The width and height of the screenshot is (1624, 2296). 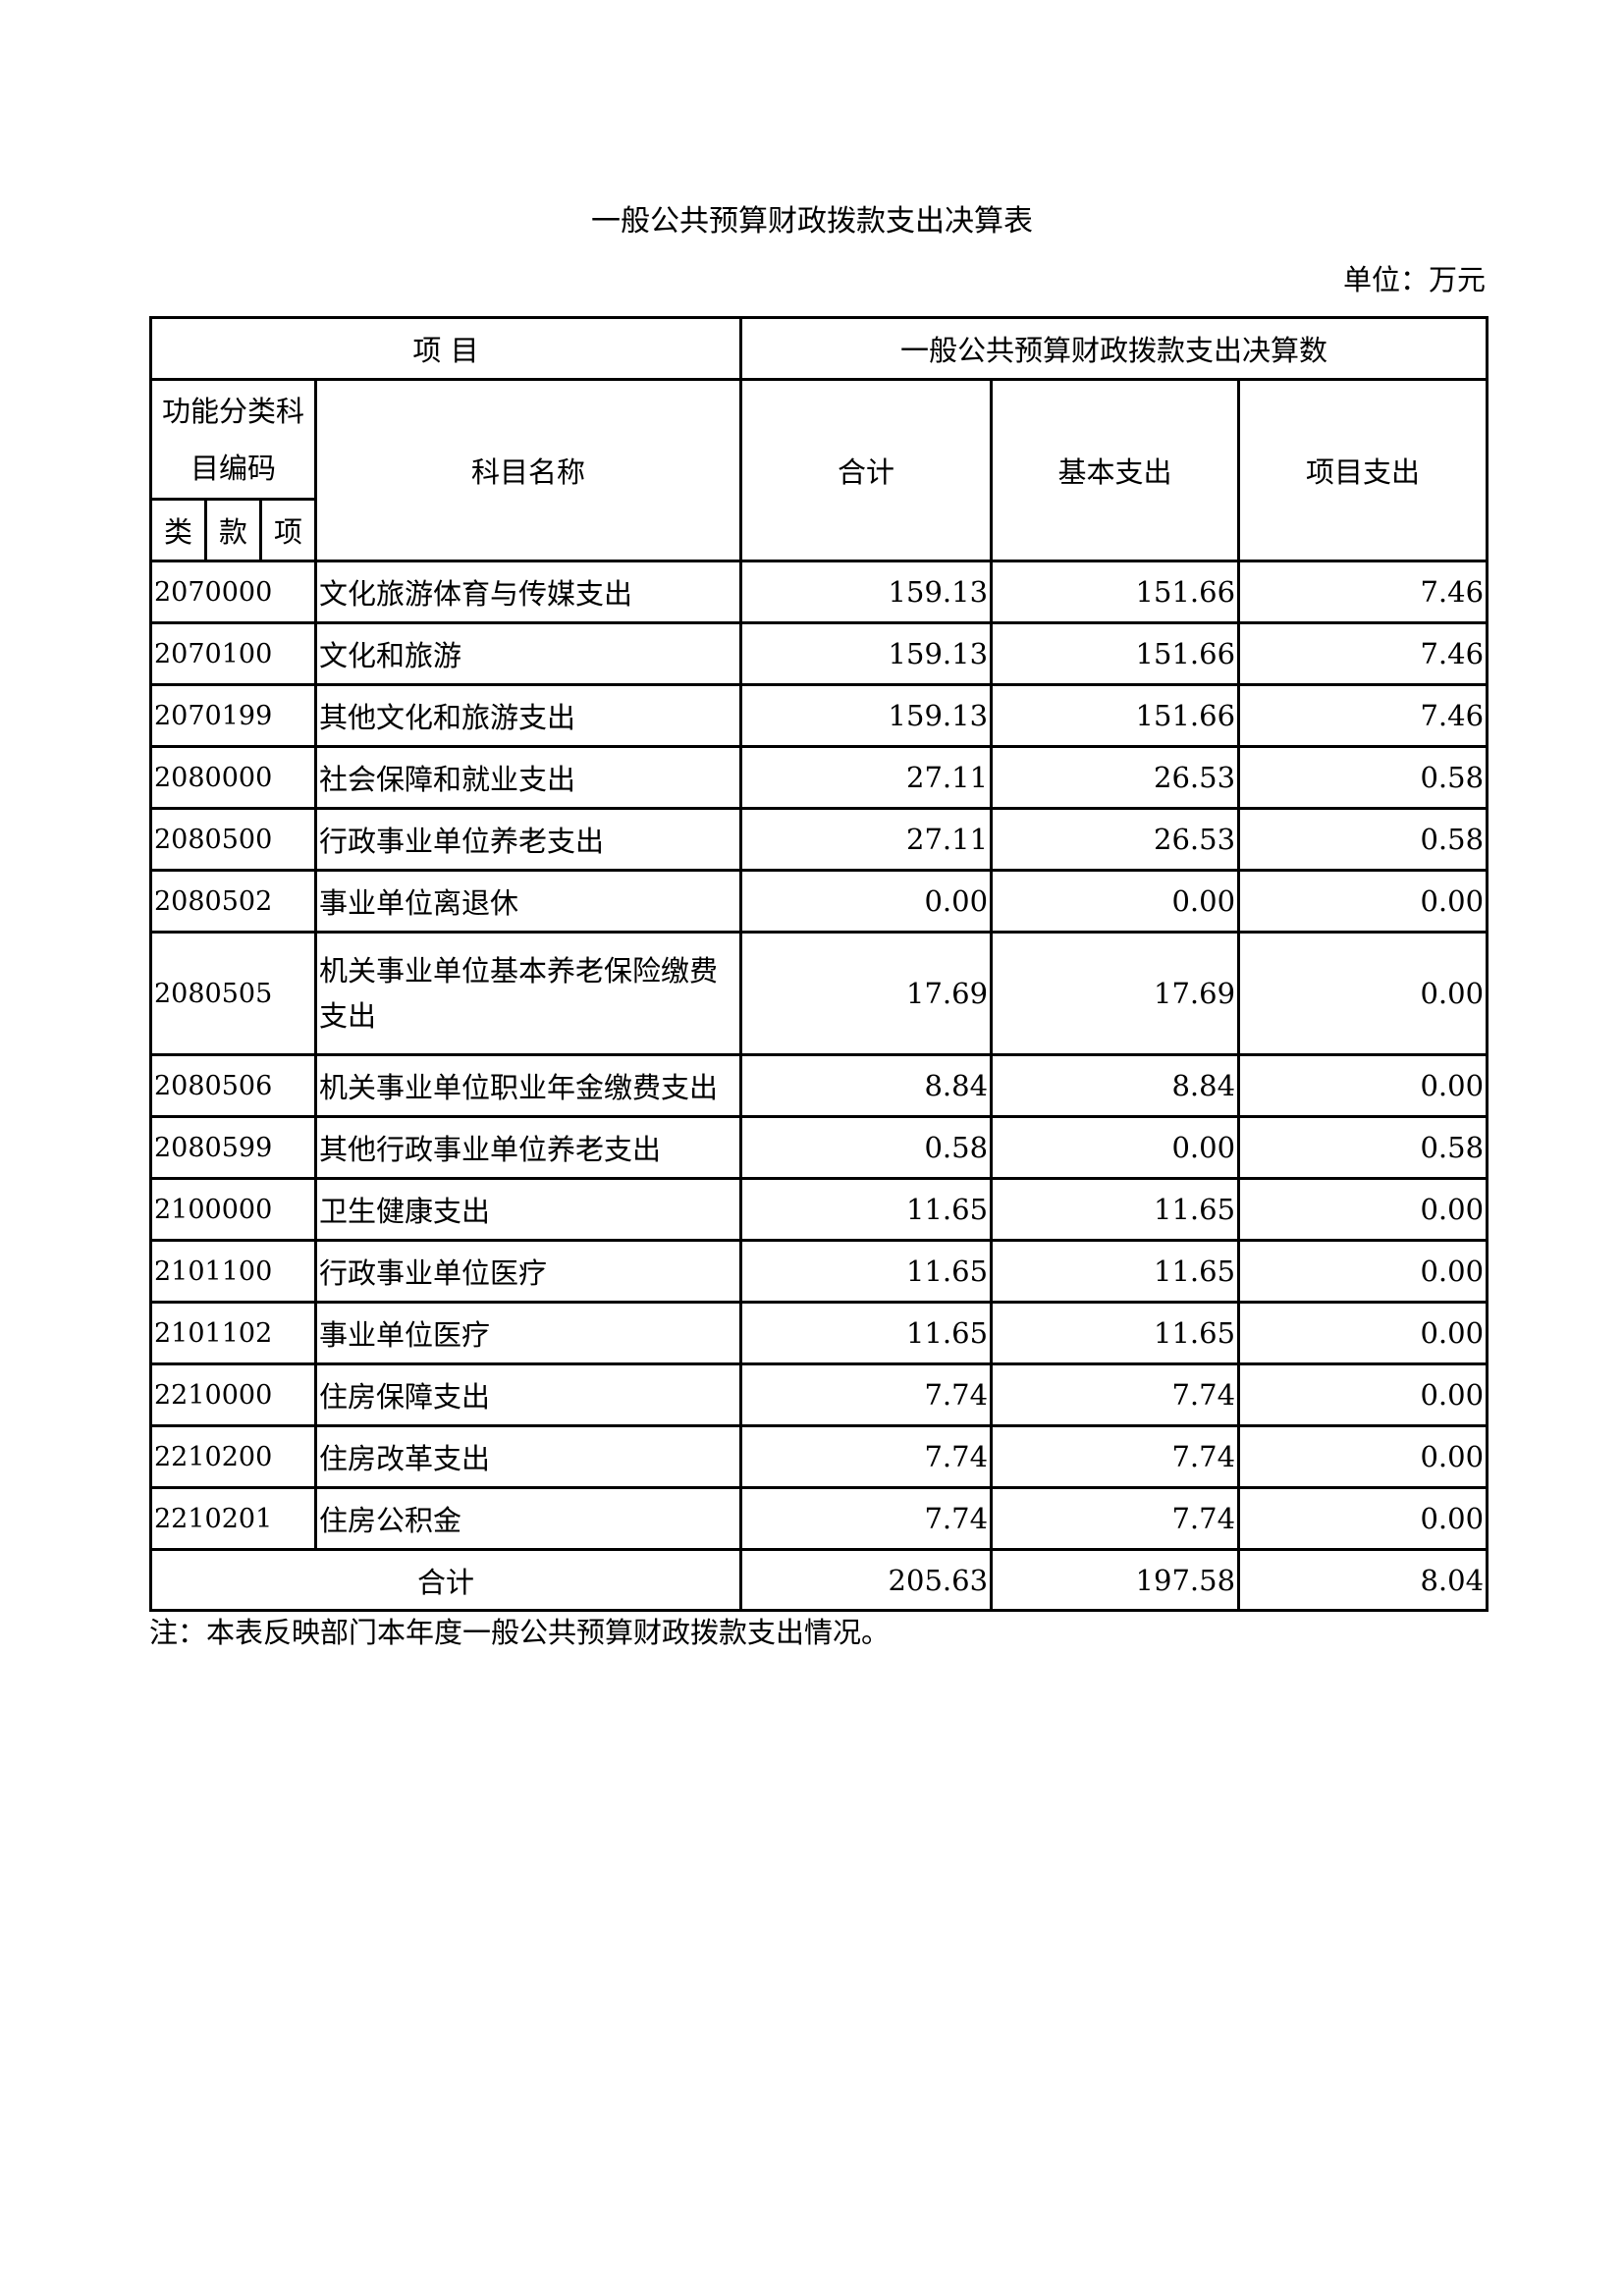 I want to click on name-cell: 社会保障和就业支出, so click(x=528, y=777).